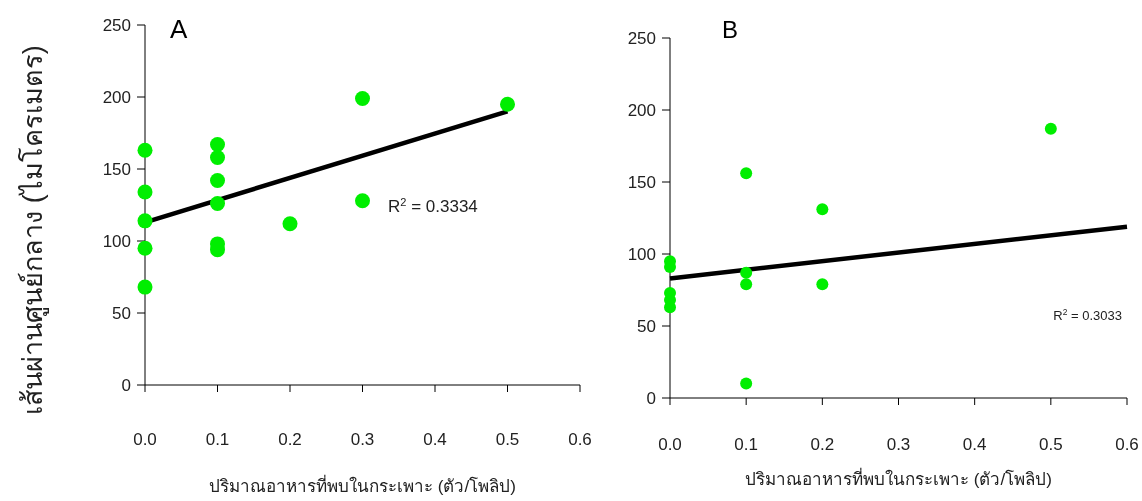 Image resolution: width=1142 pixels, height=501 pixels. Describe the element at coordinates (730, 29) in the screenshot. I see `annotation: B` at that location.